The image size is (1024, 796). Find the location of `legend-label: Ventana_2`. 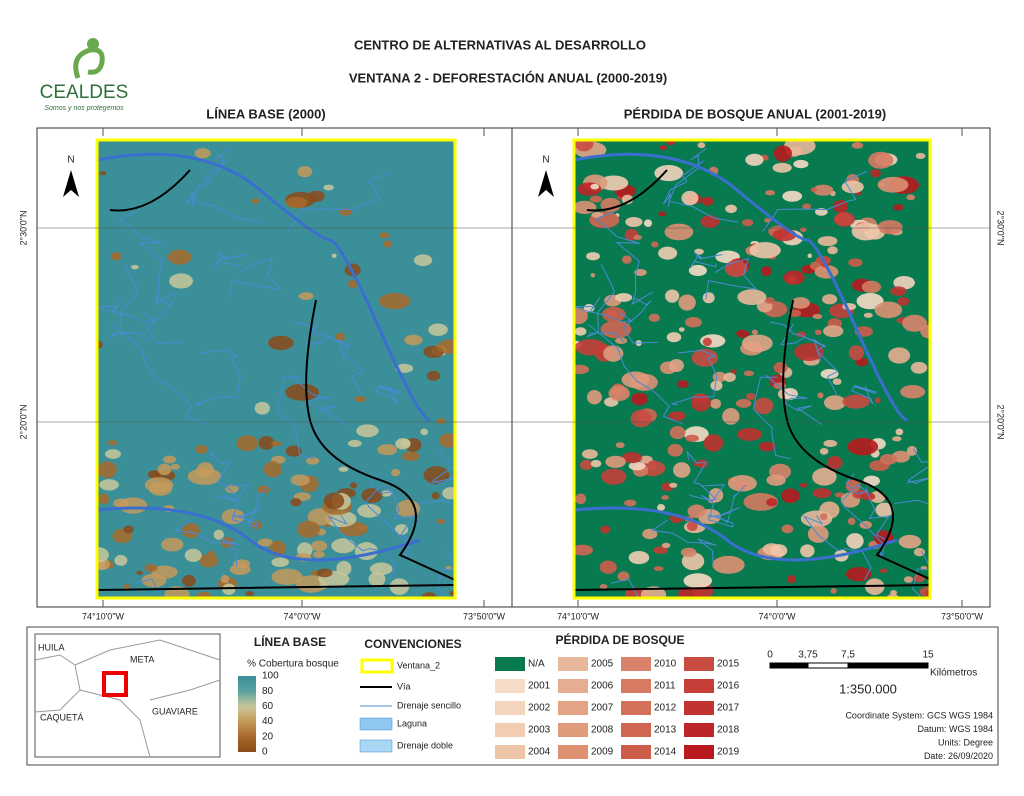

legend-label: Ventana_2 is located at coordinates (418, 665).